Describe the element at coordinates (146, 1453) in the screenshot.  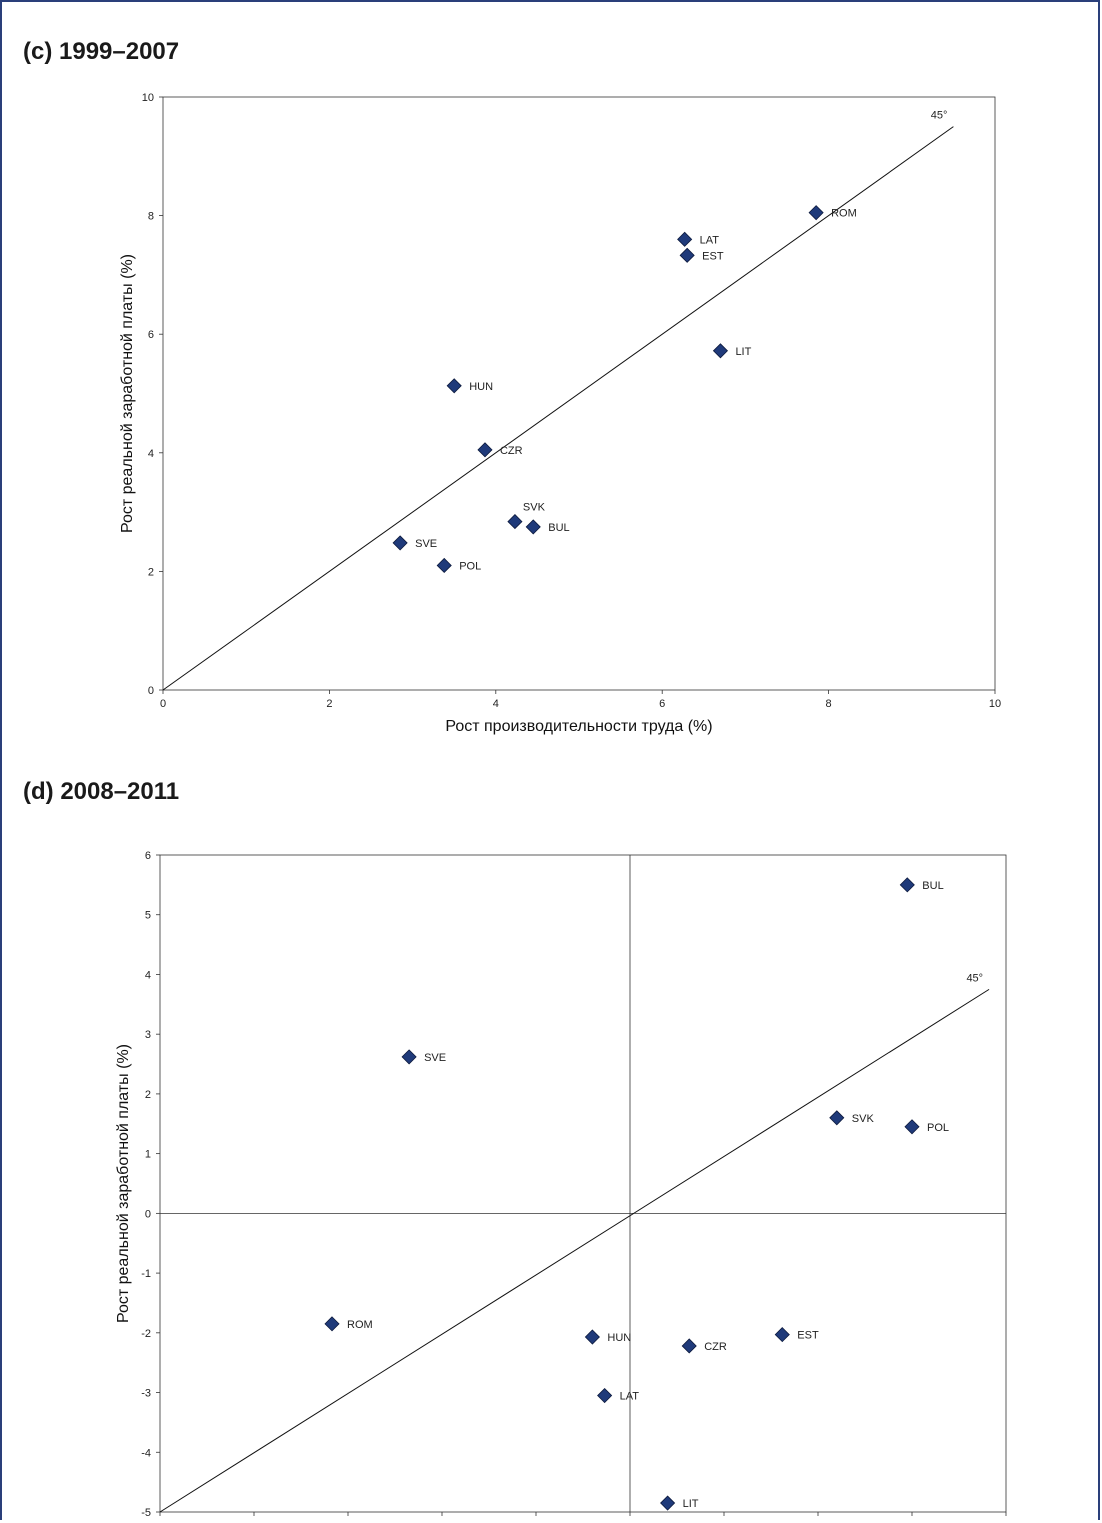
I see `y-tick-label: -4` at that location.